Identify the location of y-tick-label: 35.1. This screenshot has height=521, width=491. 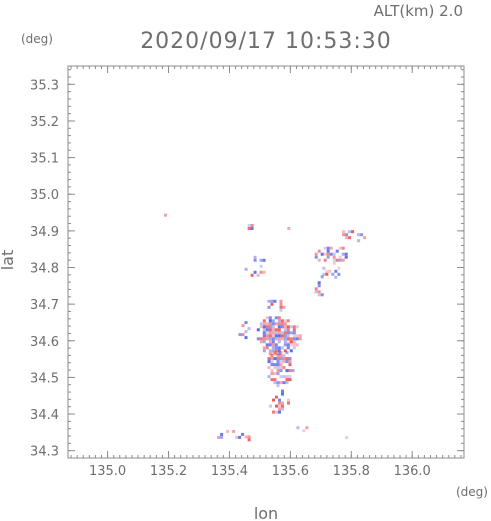
(44, 159).